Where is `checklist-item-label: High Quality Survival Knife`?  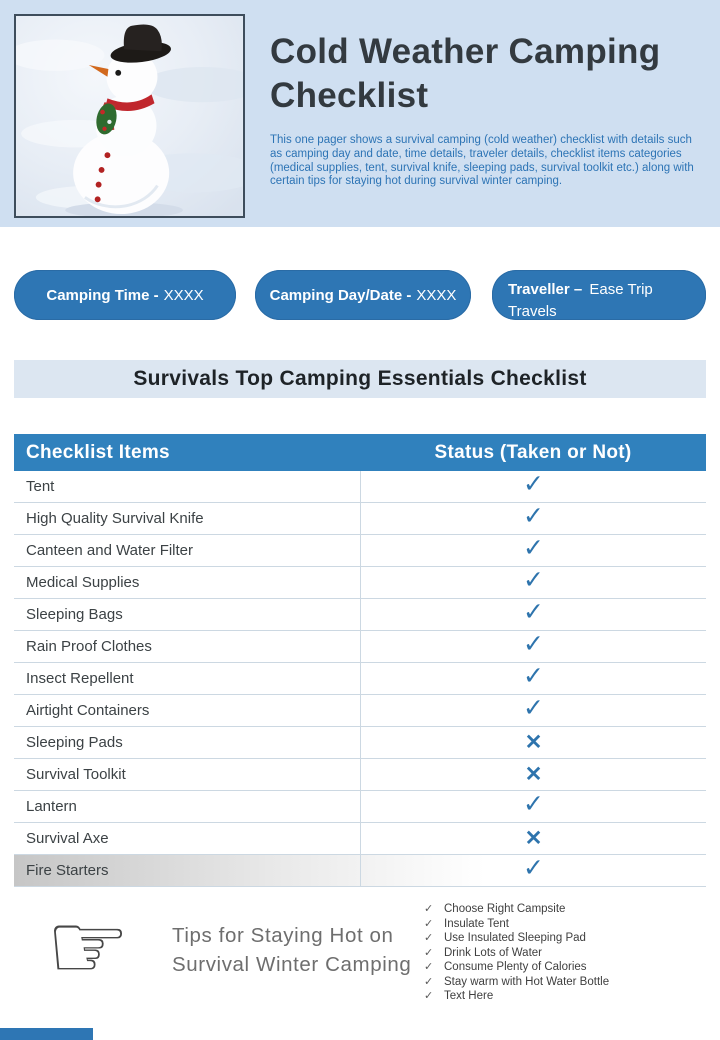 checklist-item-label: High Quality Survival Knife is located at coordinates (115, 518).